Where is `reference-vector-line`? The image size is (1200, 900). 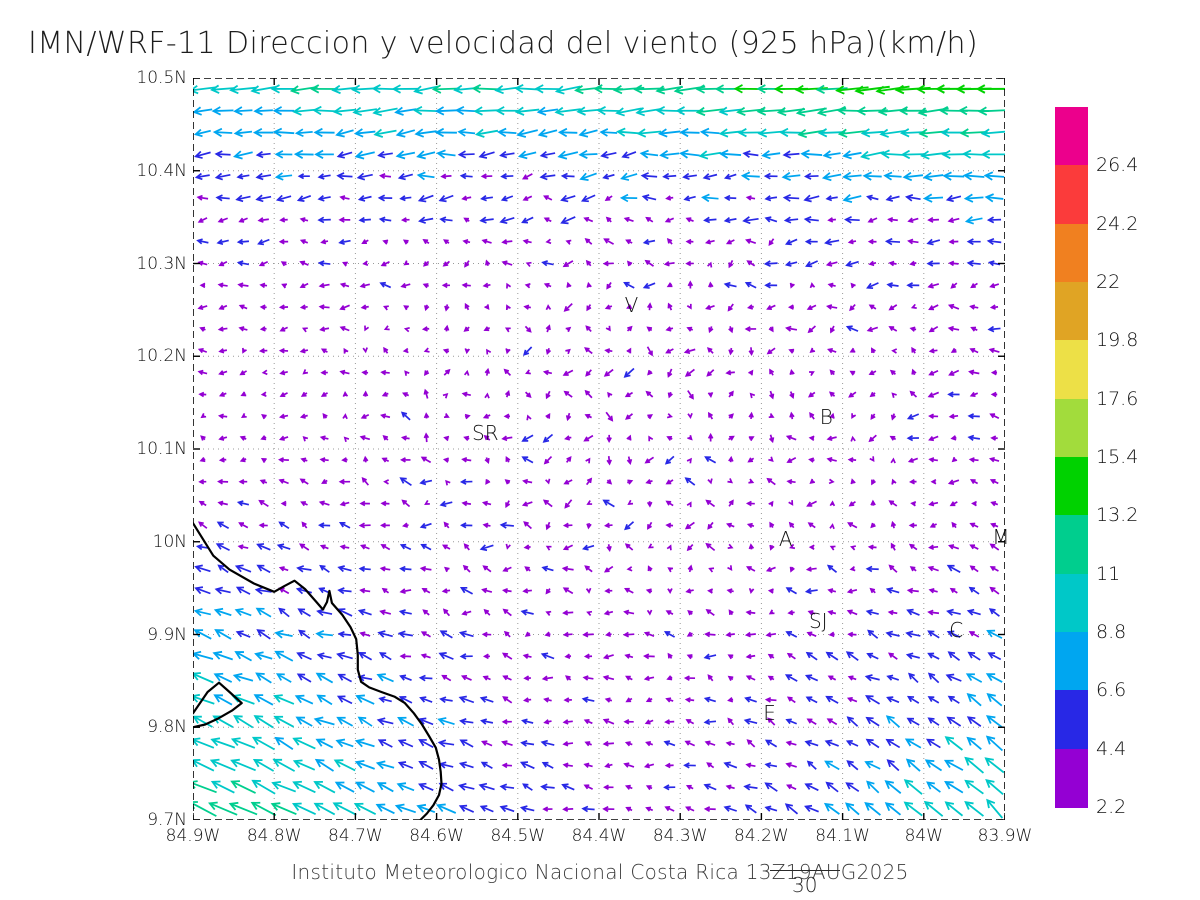 reference-vector-line is located at coordinates (805, 870).